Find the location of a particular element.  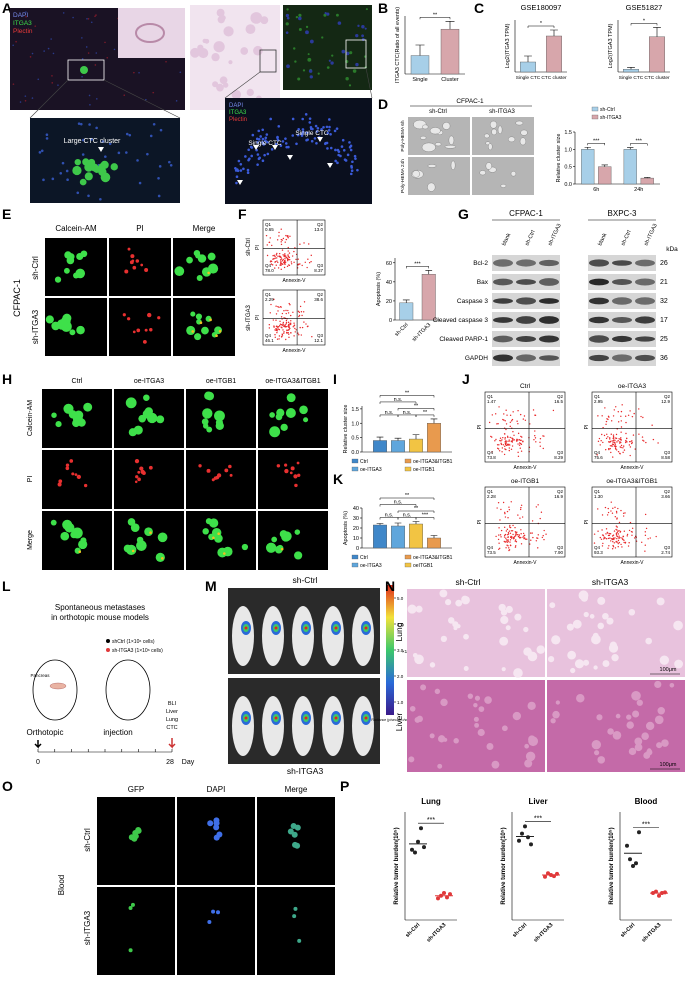

chart-title: GSE51827 is located at coordinates (644, 7).